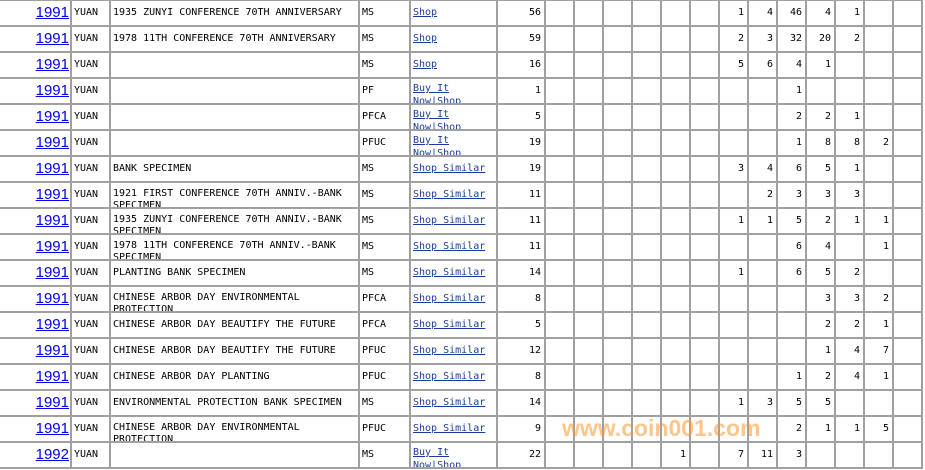  What do you see at coordinates (521, 39) in the screenshot?
I see `total-cell: 59` at bounding box center [521, 39].